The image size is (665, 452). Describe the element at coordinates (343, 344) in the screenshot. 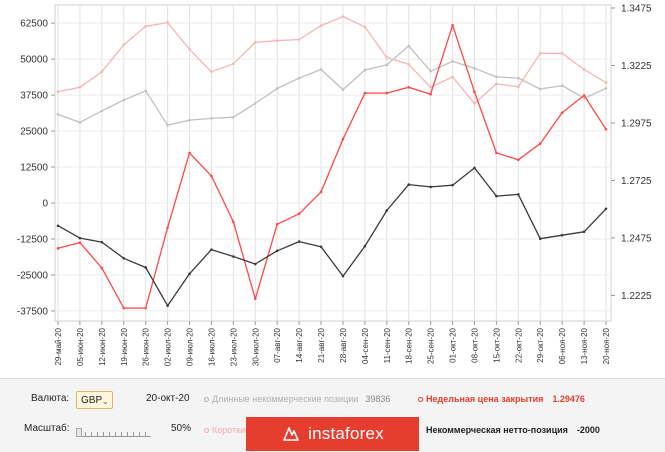

I see `x-axis-tick-label: 28-авг-20` at that location.